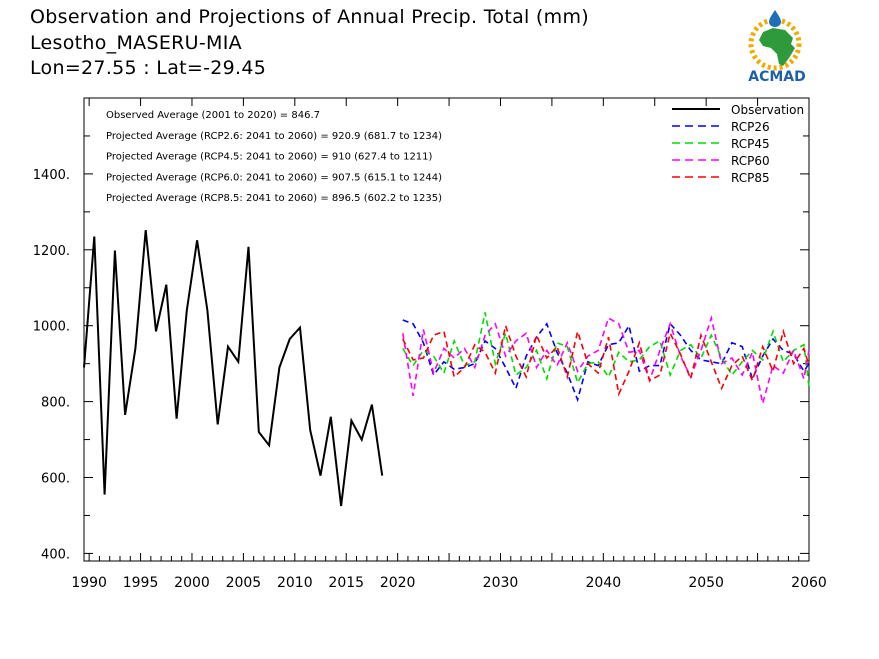 This screenshot has width=879, height=659. I want to click on legend-label: Observation, so click(767, 110).